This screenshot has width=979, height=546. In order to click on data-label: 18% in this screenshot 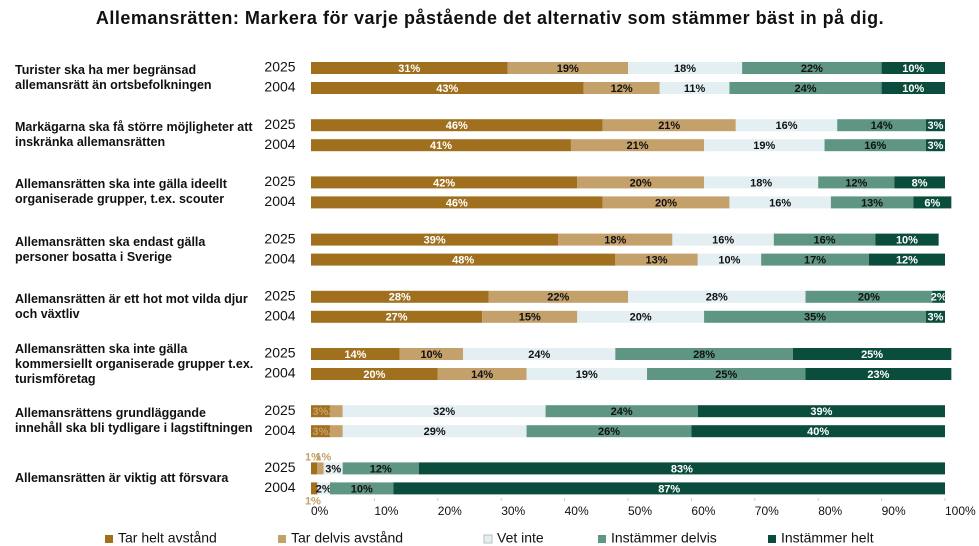, I will do `click(685, 69)`.